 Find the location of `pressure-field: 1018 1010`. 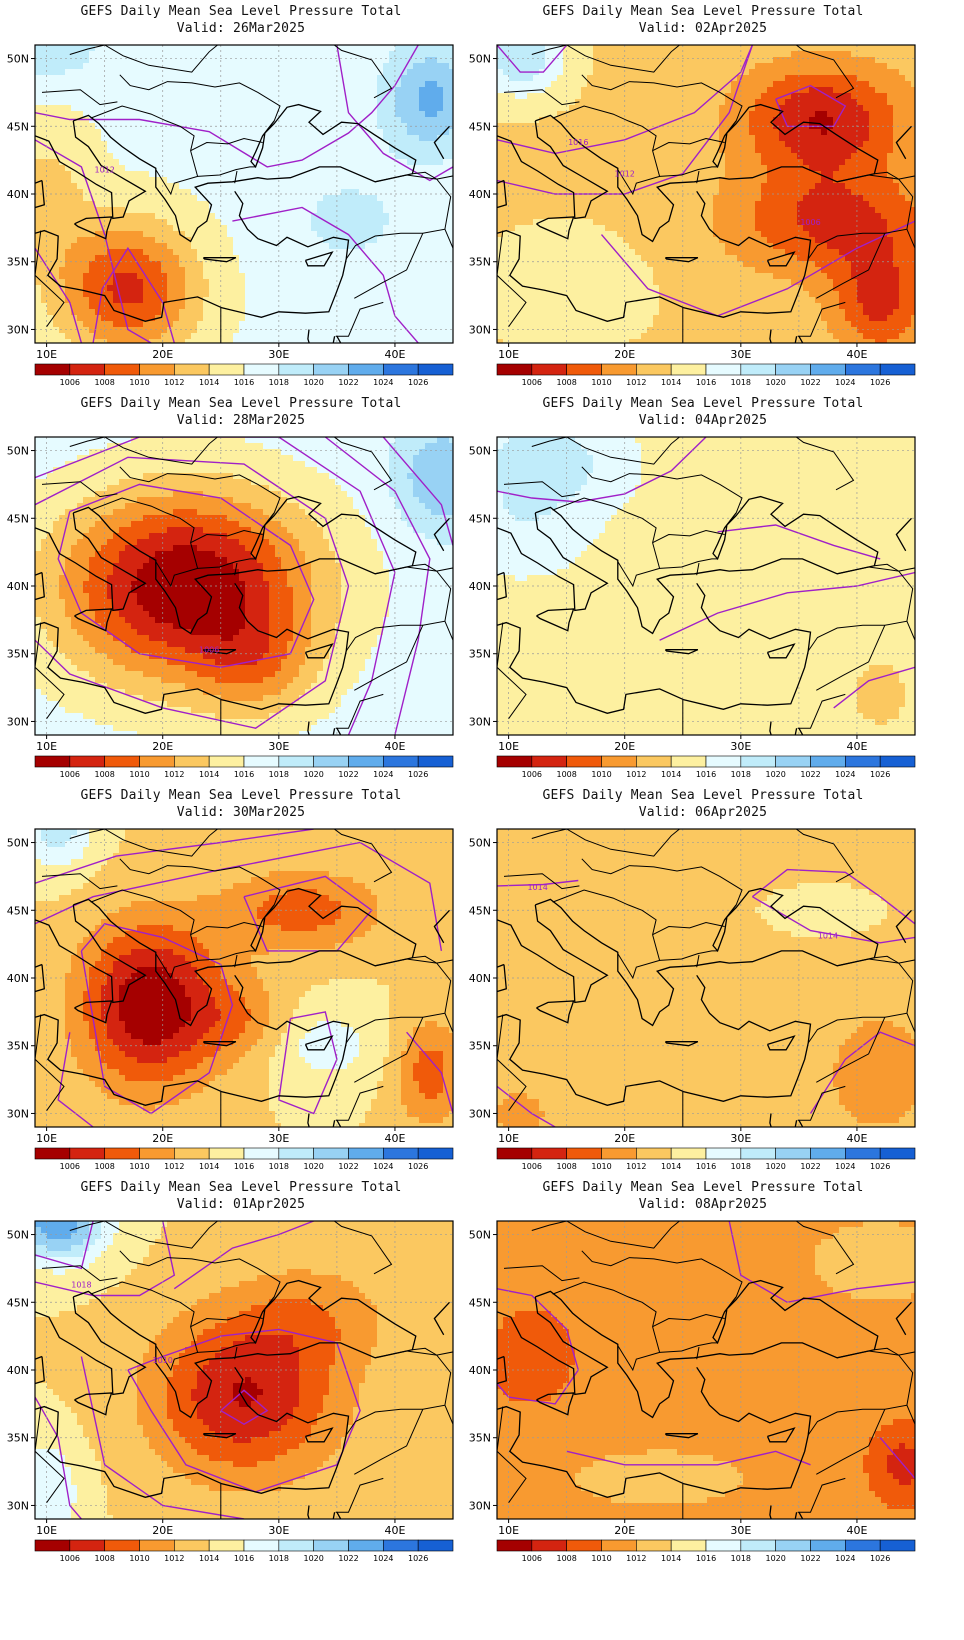

pressure-field: 1018 1010 is located at coordinates (244, 1370).